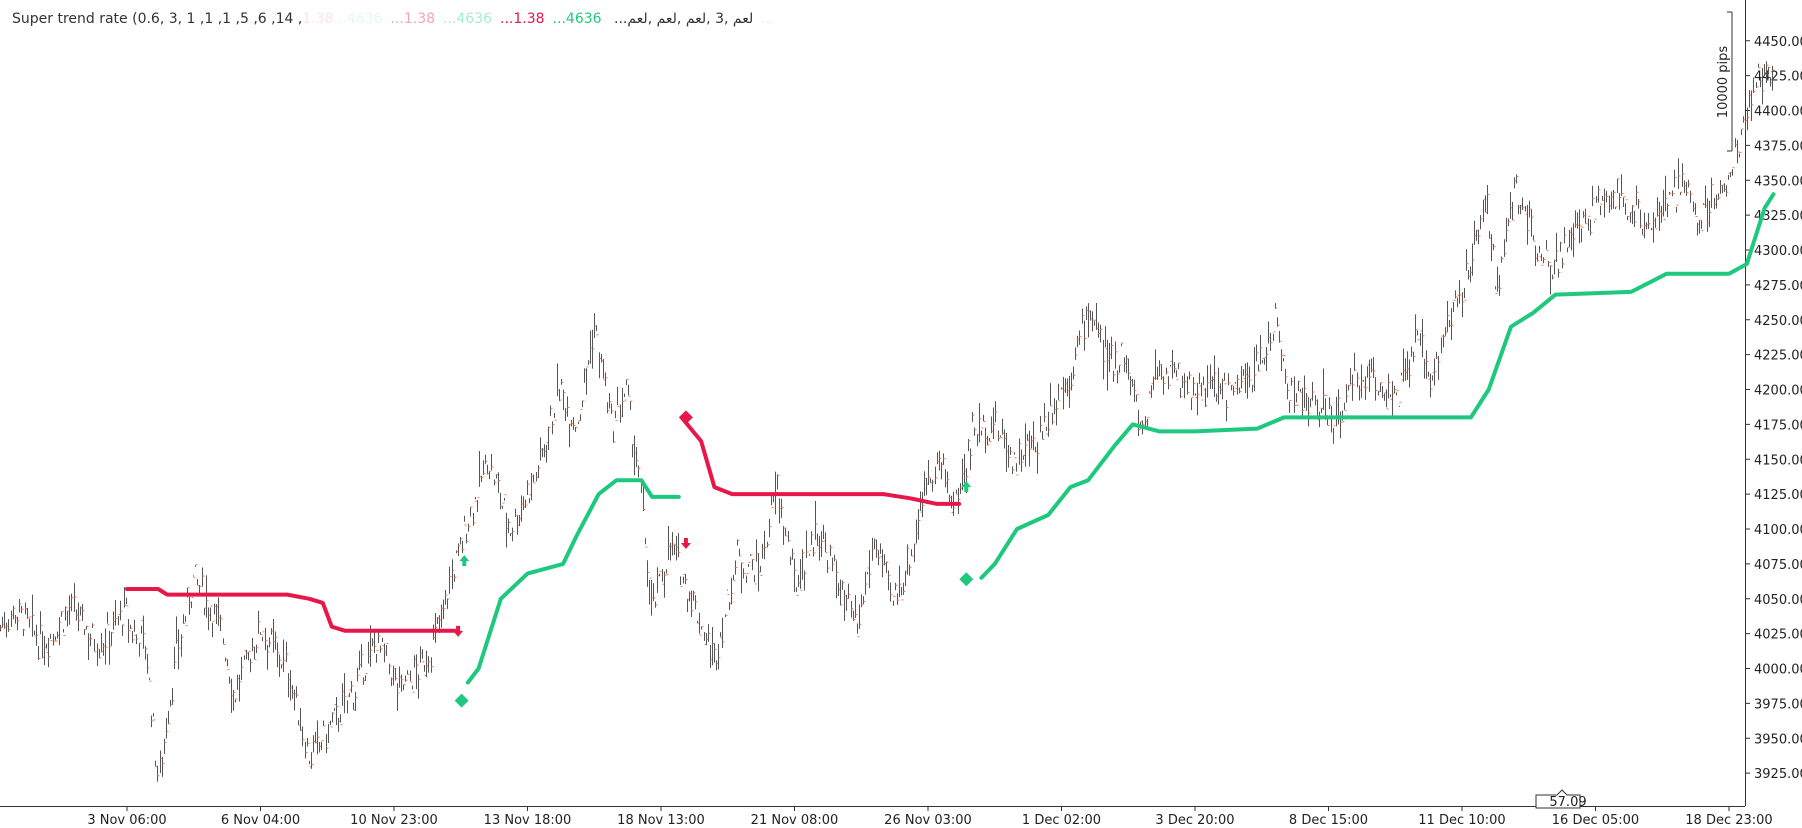 The height and width of the screenshot is (828, 1802). What do you see at coordinates (1778, 670) in the screenshot?
I see `y-tick-label-18: 4000.00` at bounding box center [1778, 670].